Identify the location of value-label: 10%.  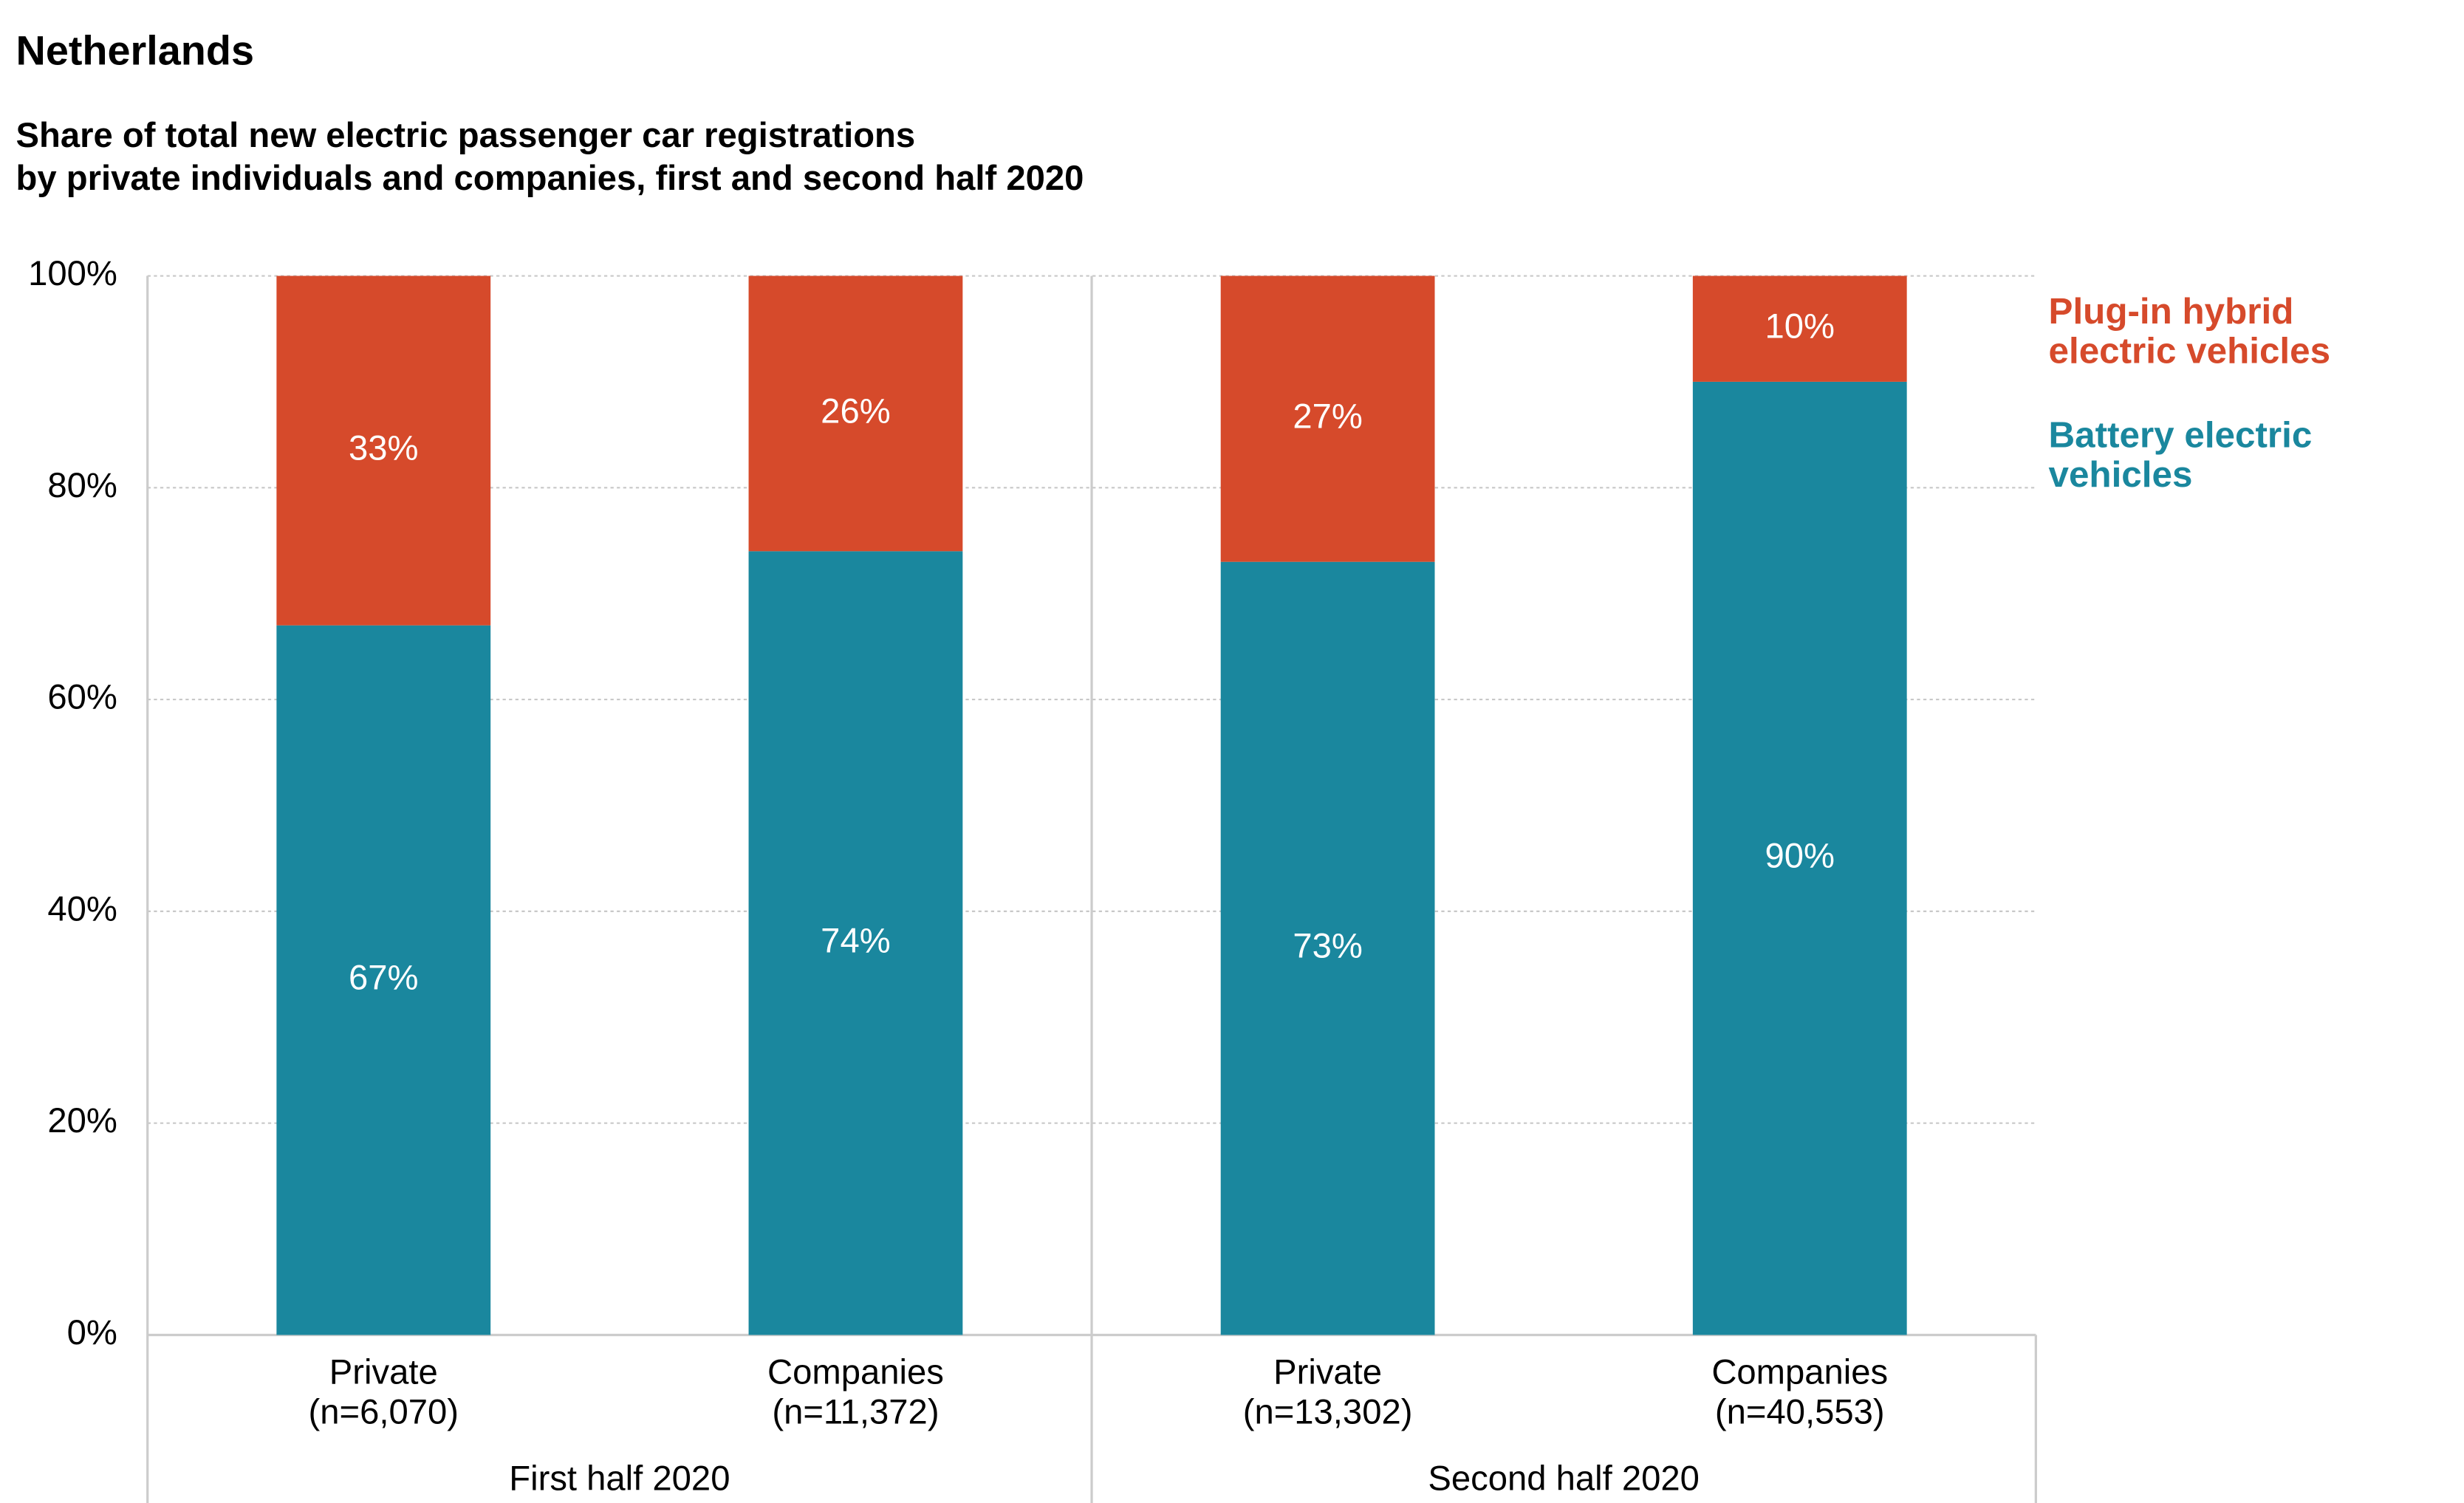
(1800, 327).